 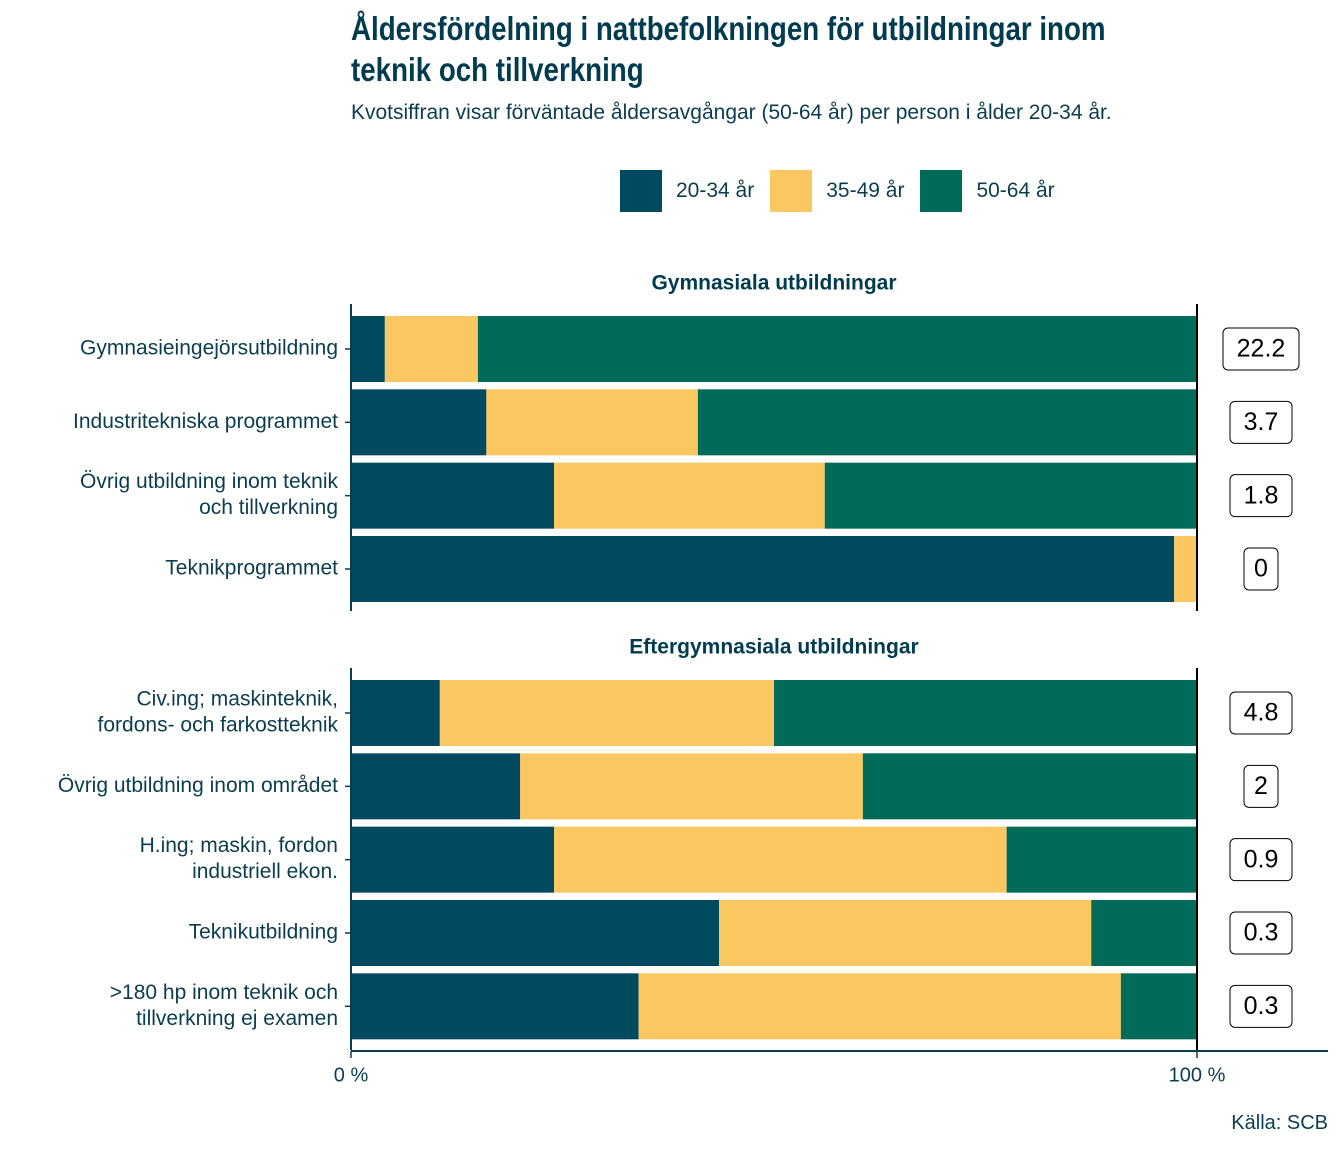 I want to click on ratio-label: 0, so click(x=1261, y=569).